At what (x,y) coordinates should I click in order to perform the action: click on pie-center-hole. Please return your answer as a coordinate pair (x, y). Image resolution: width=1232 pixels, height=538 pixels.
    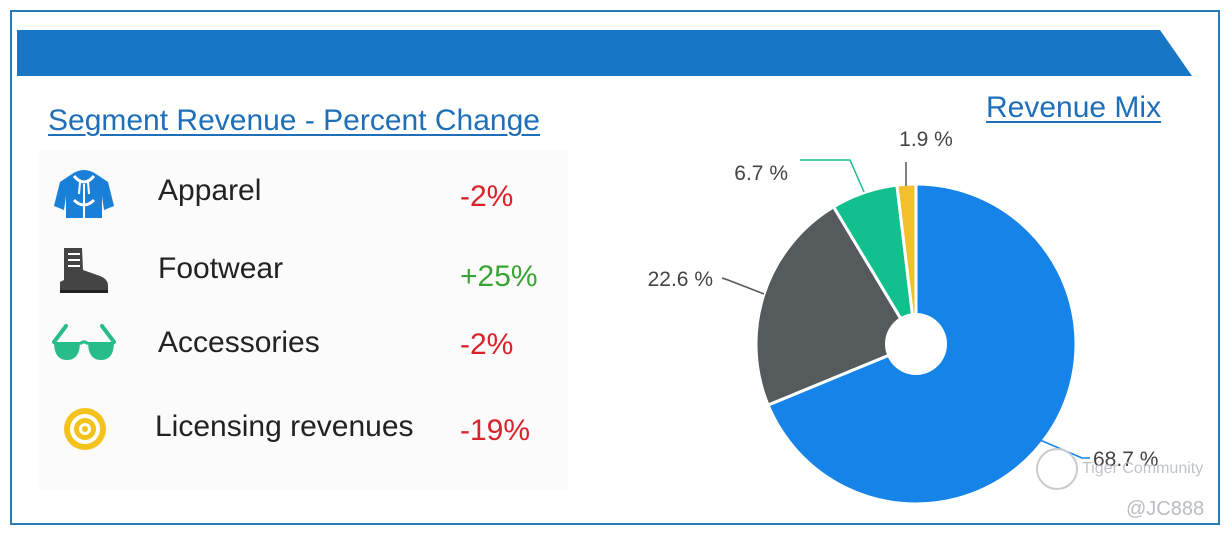
    Looking at the image, I should click on (916, 344).